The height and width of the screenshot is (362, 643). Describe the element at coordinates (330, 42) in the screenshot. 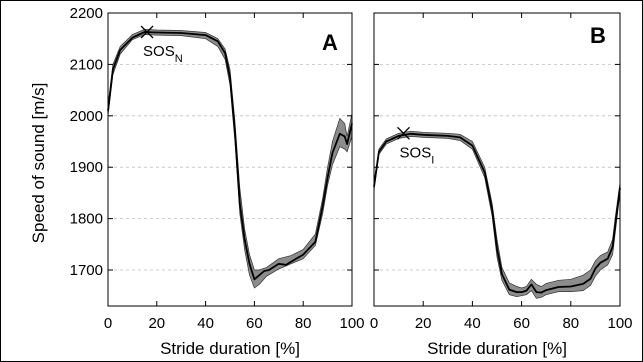

I see `panel-a-letter: A` at that location.